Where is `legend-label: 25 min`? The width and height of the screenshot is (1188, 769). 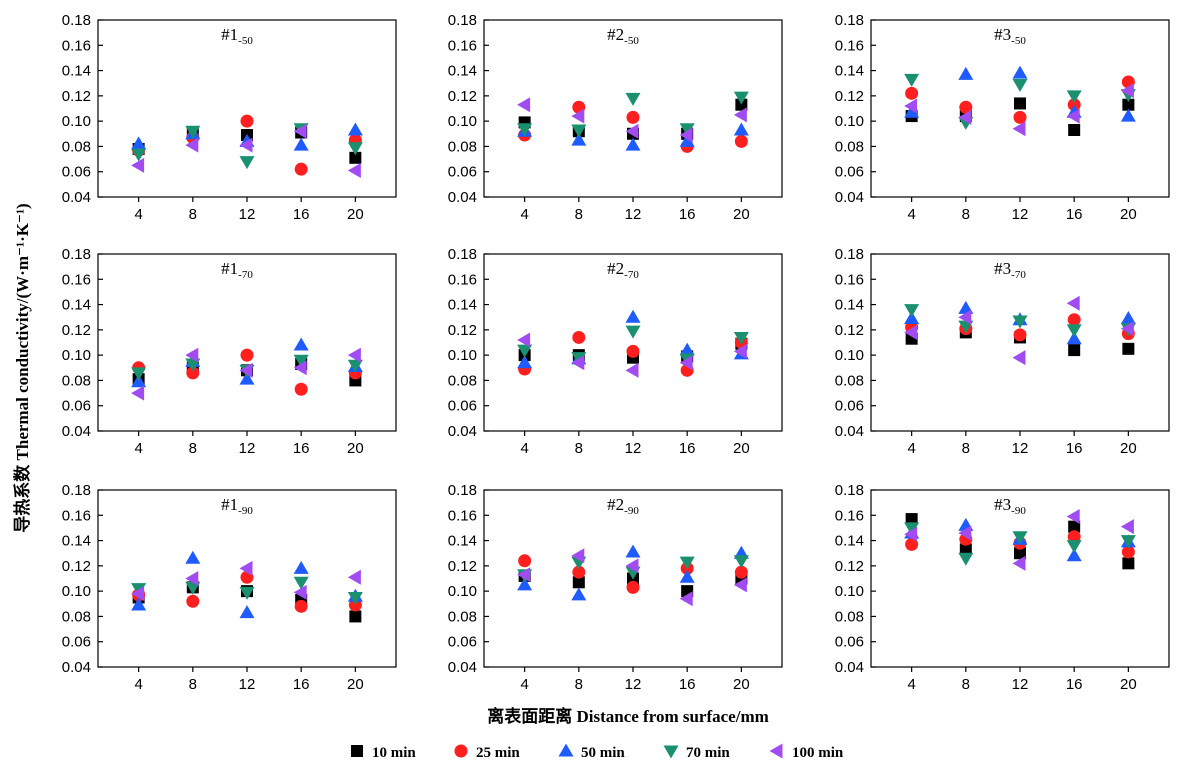
legend-label: 25 min is located at coordinates (498, 753).